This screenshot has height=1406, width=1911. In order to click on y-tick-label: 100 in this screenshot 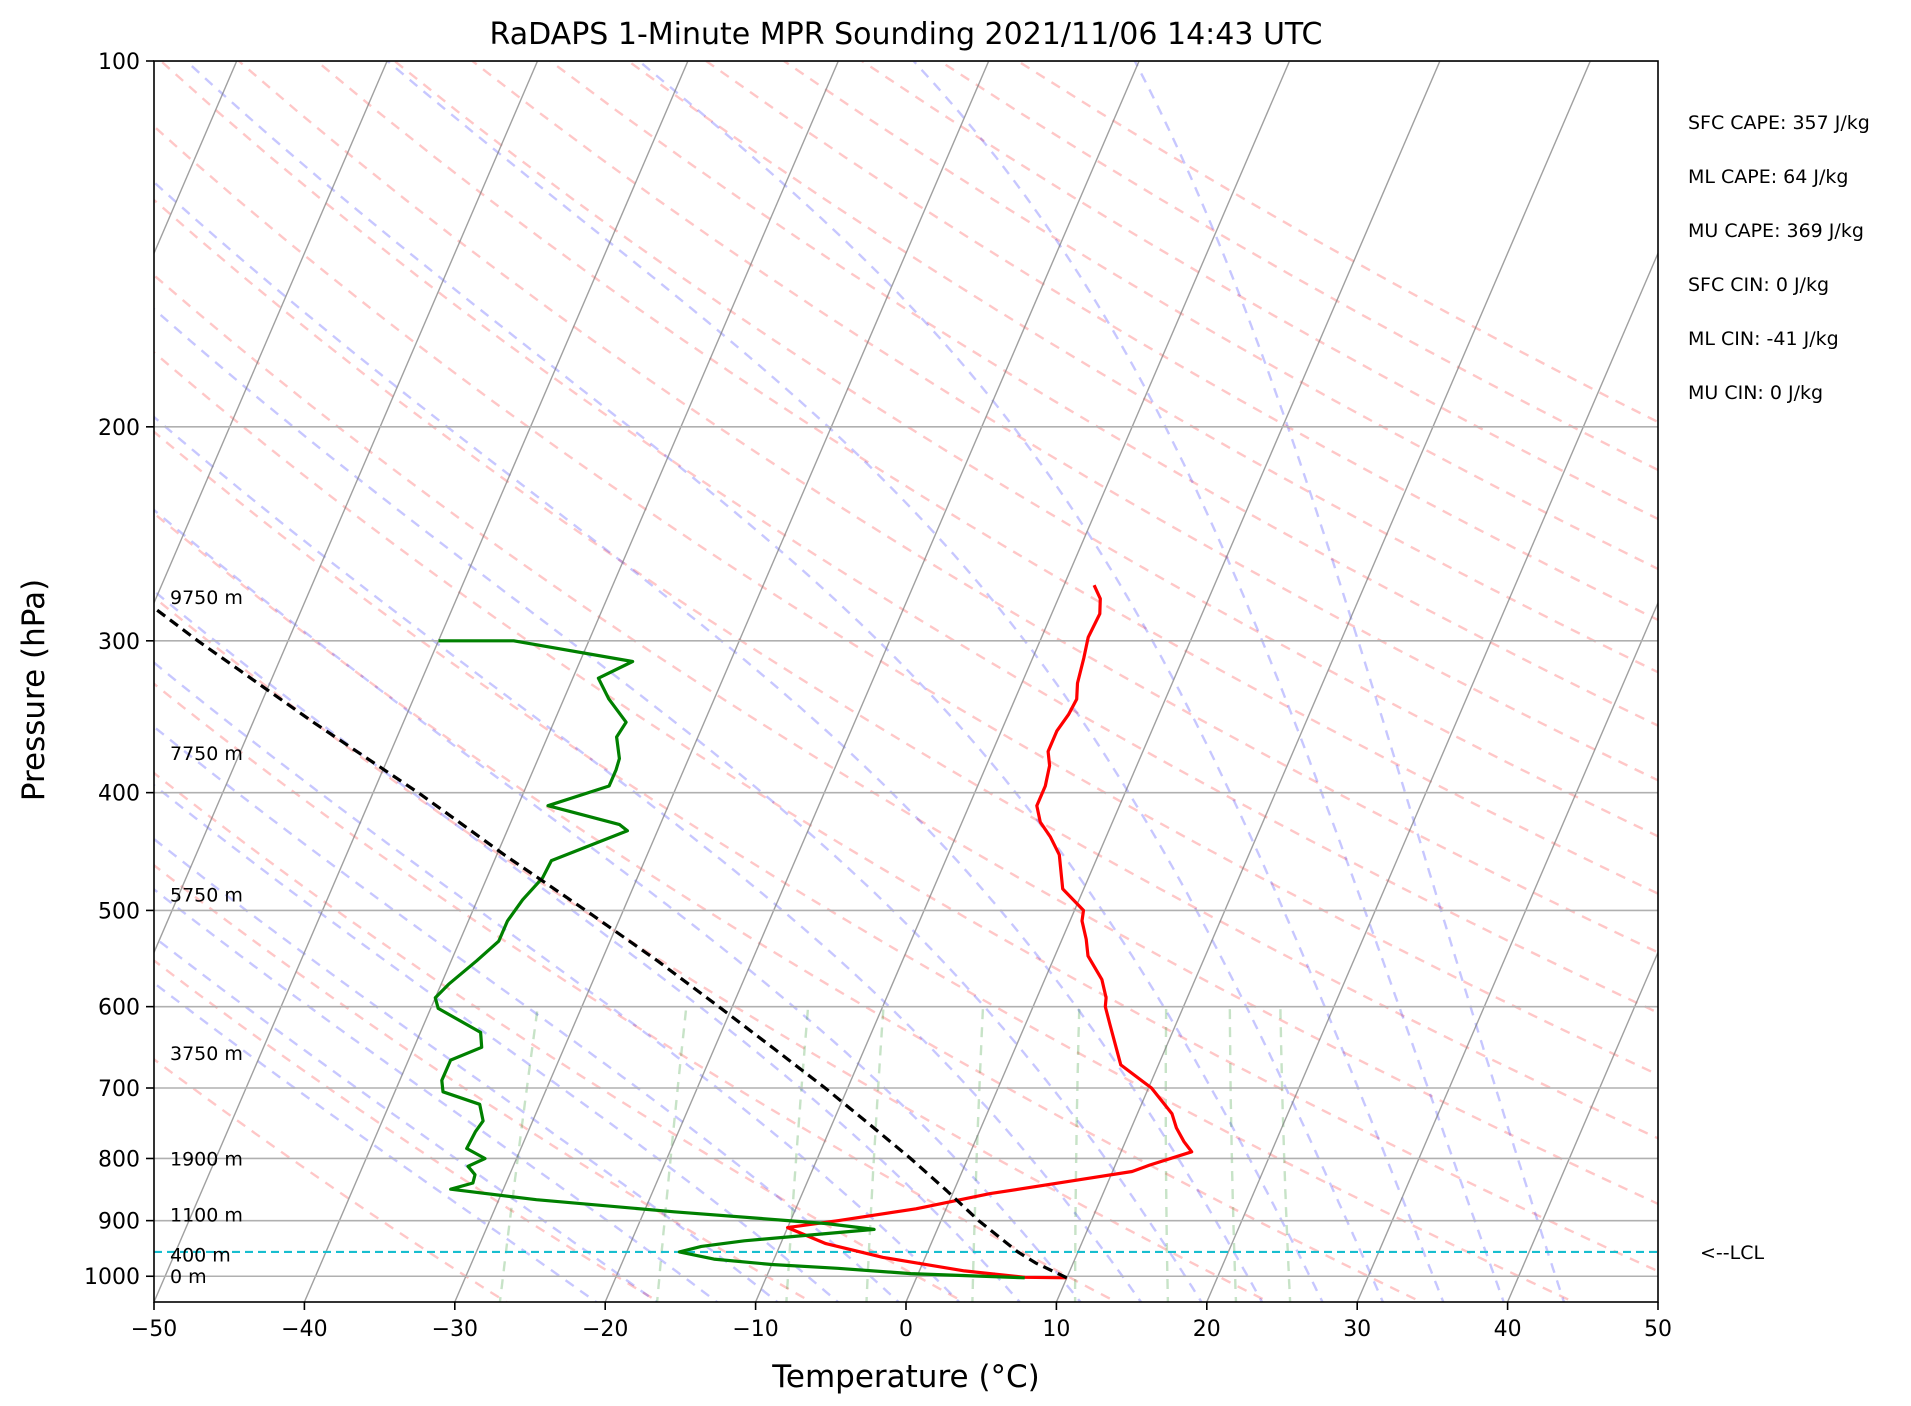, I will do `click(119, 62)`.